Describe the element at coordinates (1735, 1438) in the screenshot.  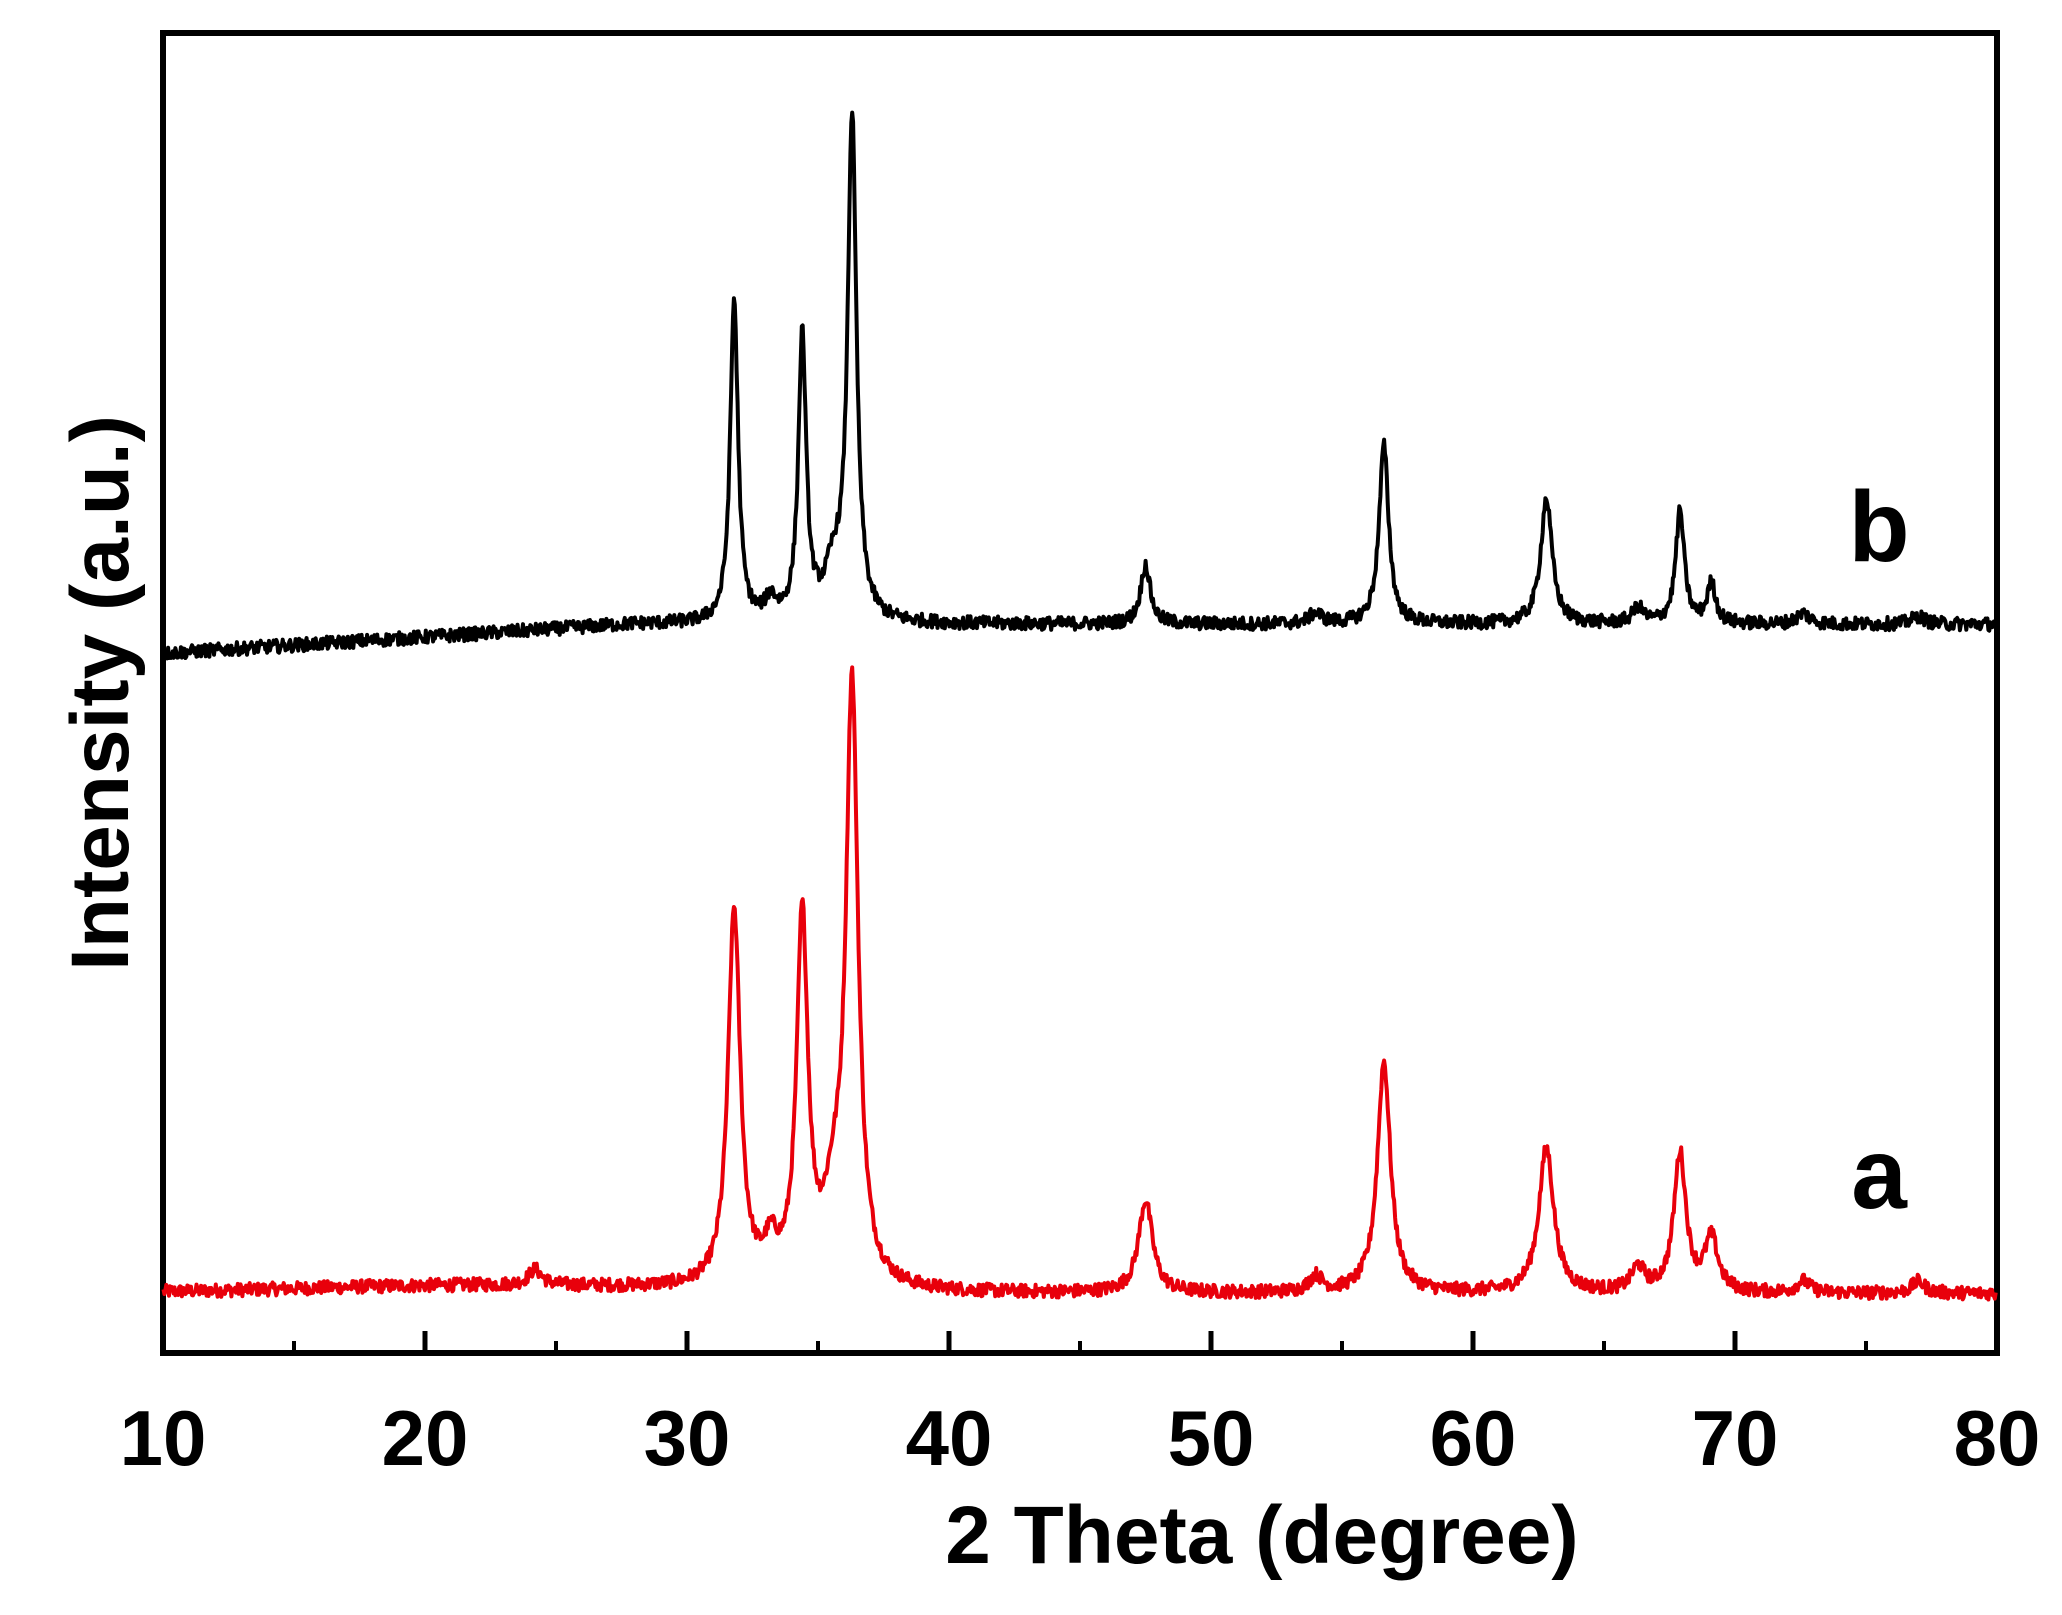
I see `x-tick-label: 70` at that location.